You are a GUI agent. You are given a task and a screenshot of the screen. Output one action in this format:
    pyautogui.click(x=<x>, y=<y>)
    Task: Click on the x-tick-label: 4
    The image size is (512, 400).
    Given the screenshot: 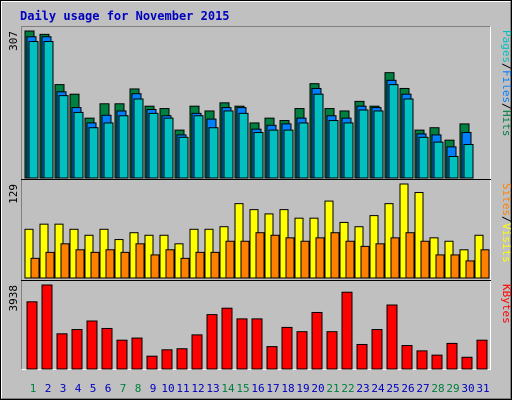 What is the action you would take?
    pyautogui.click(x=78, y=388)
    